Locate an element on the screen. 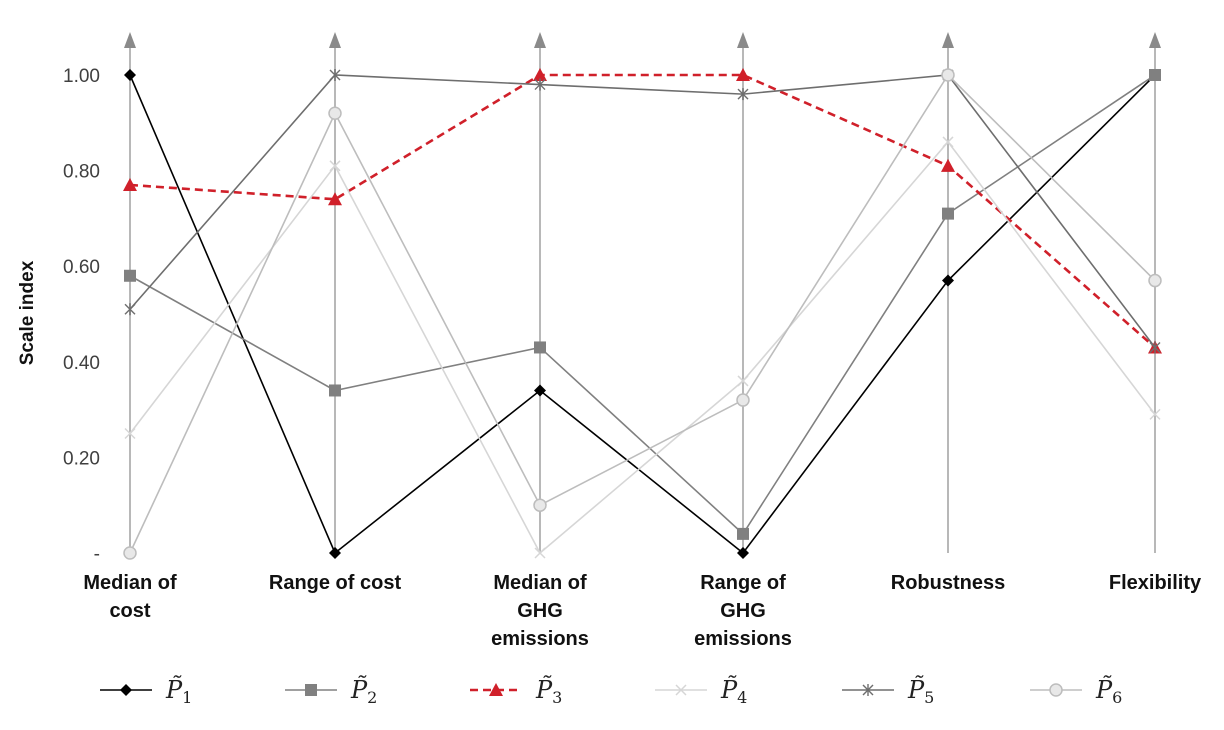 The width and height of the screenshot is (1224, 730). category-label-line: Range of is located at coordinates (743, 583).